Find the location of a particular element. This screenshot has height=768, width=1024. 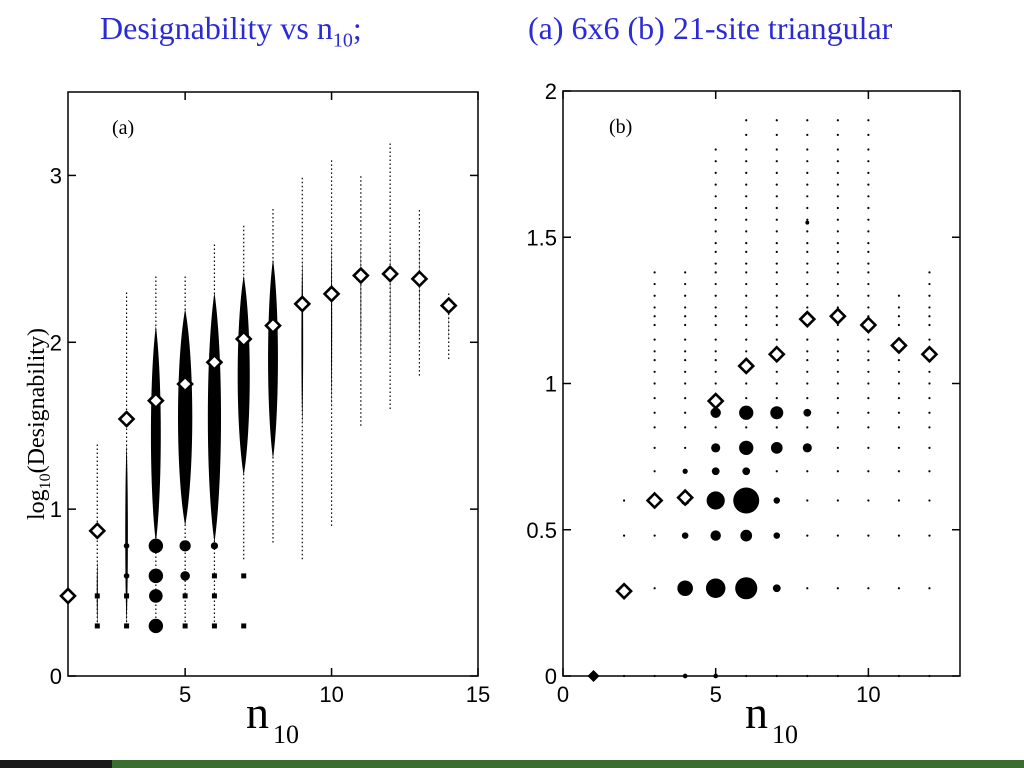

footer-logo is located at coordinates (56, 764).